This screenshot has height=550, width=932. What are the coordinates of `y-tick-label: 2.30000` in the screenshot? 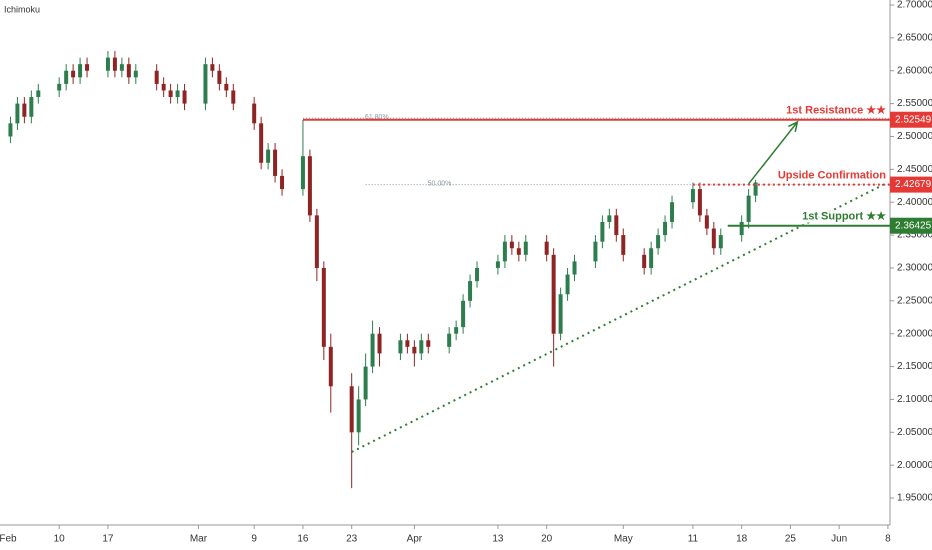 It's located at (914, 268).